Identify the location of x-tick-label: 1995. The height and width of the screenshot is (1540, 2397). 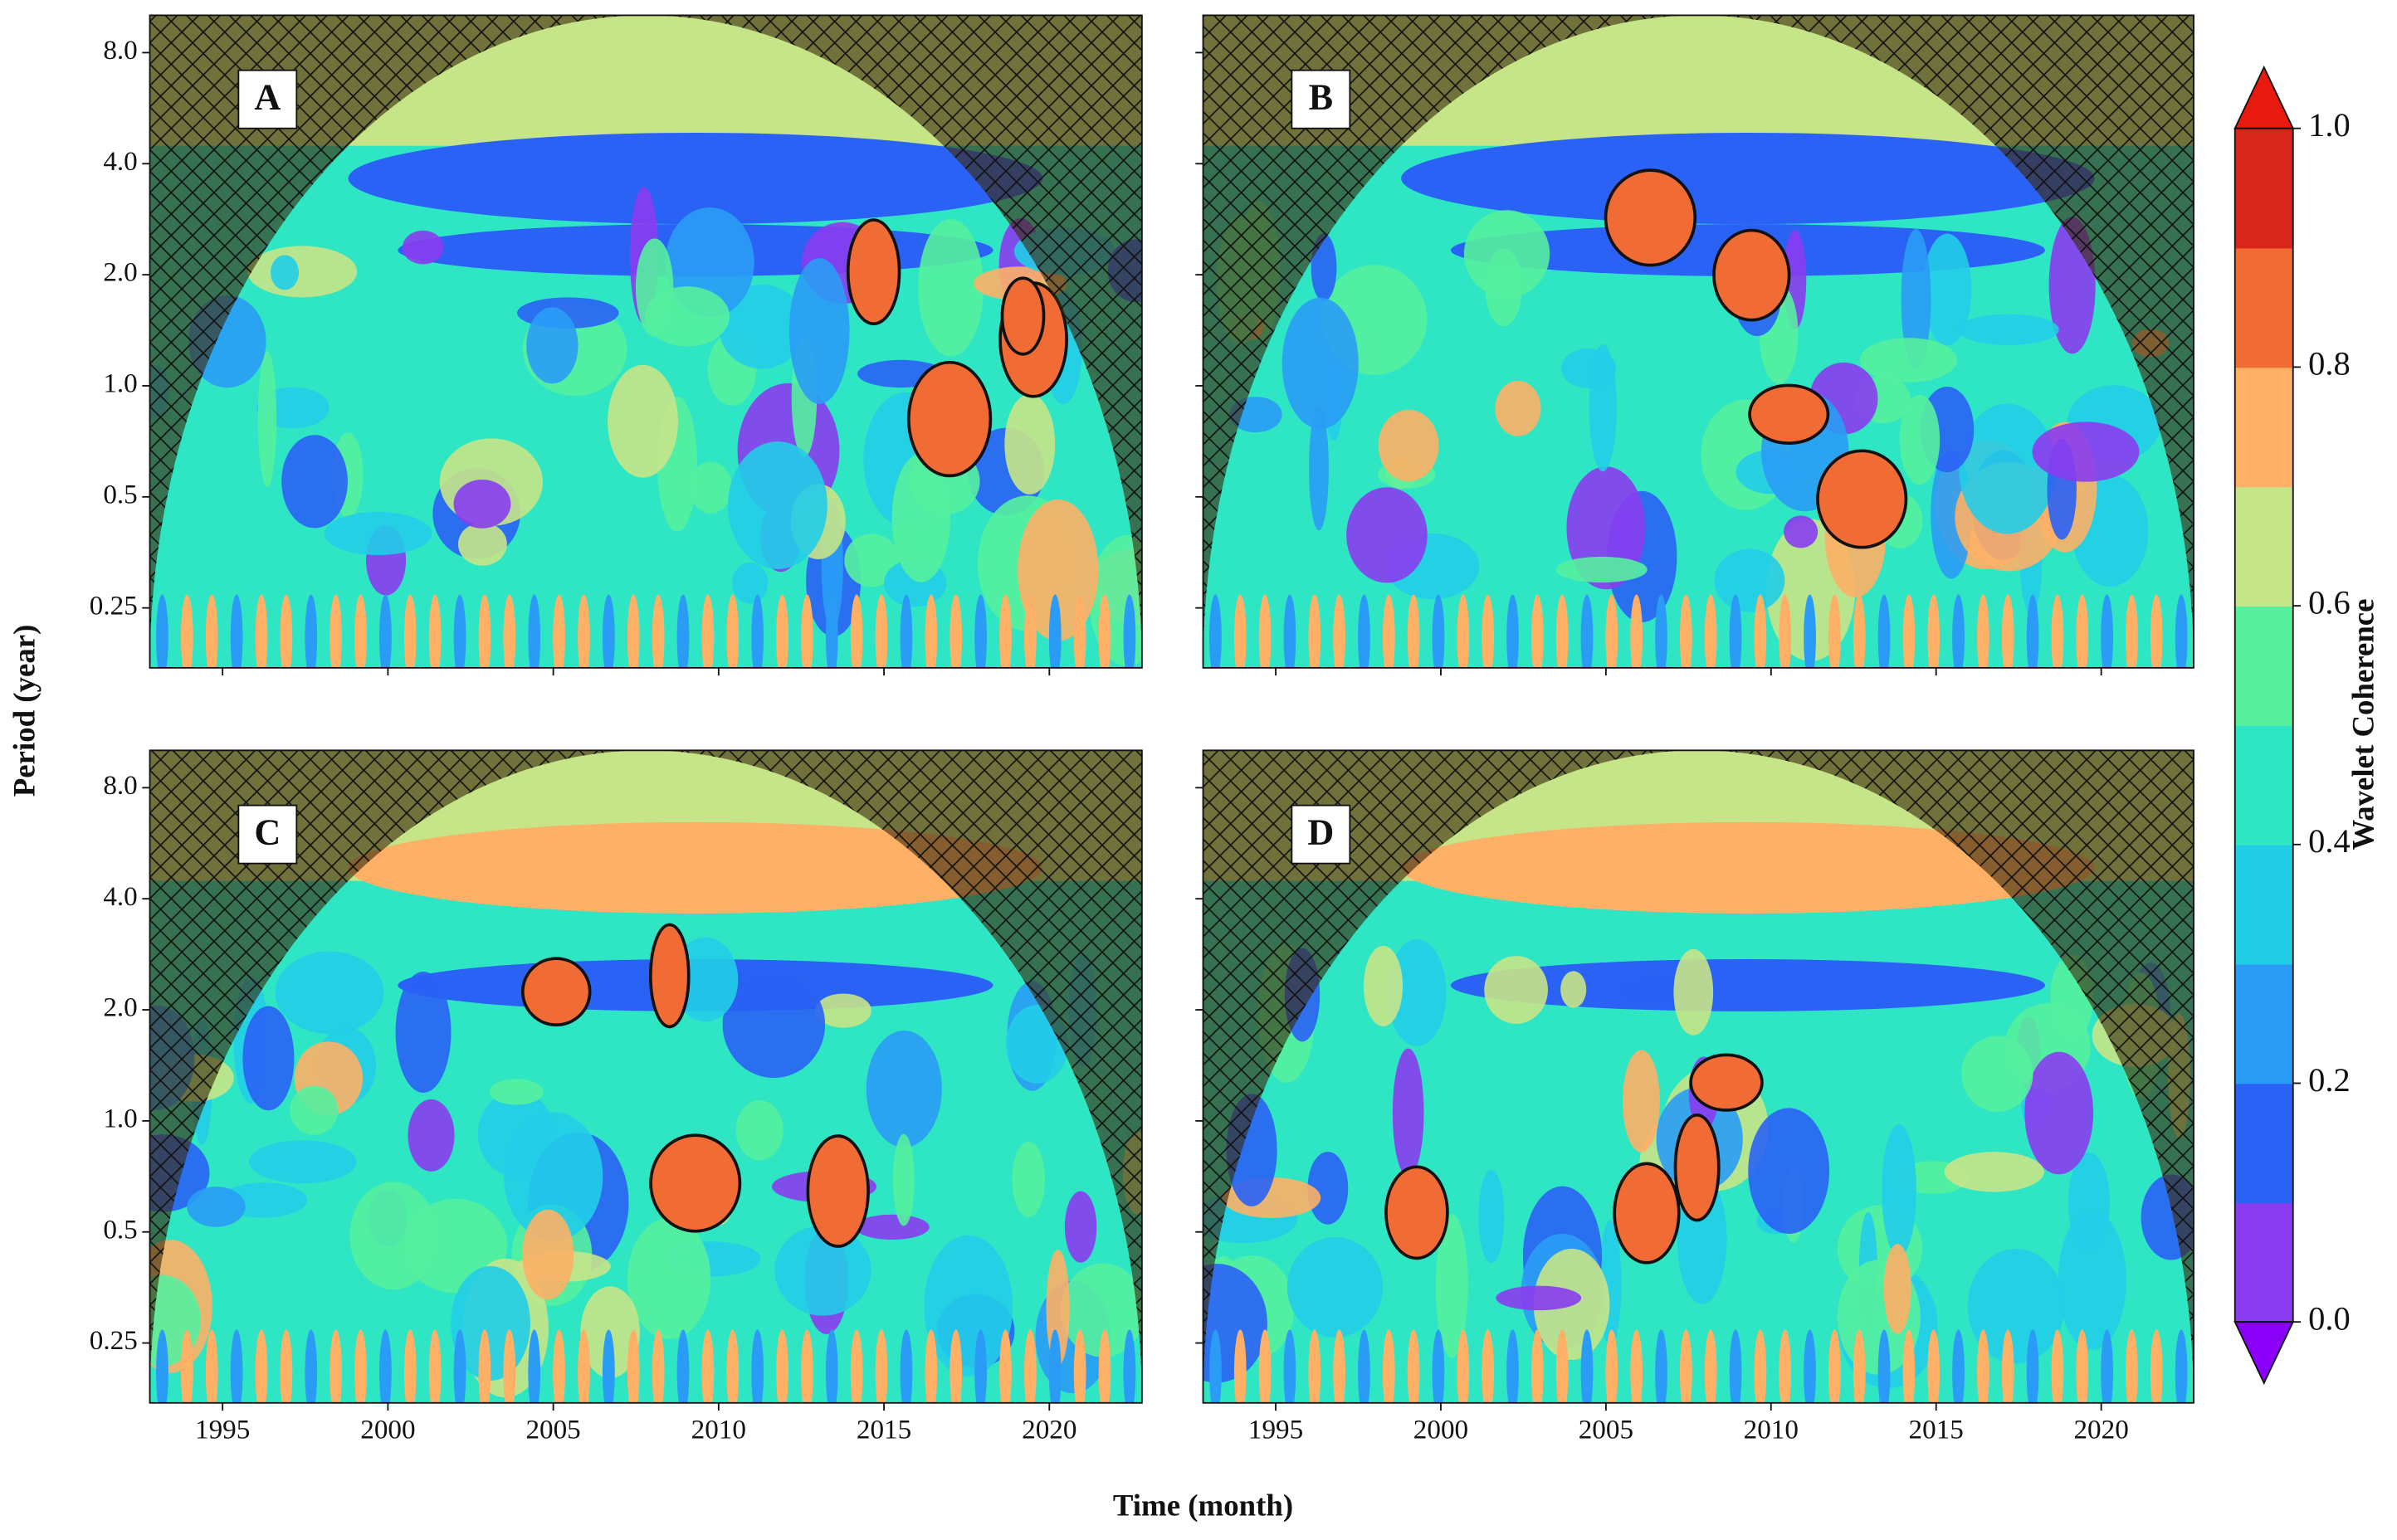
(1276, 1429).